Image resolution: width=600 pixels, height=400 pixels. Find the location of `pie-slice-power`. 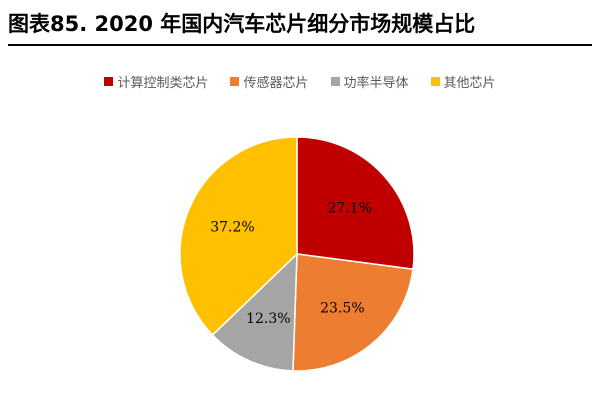

pie-slice-power is located at coordinates (254, 312).